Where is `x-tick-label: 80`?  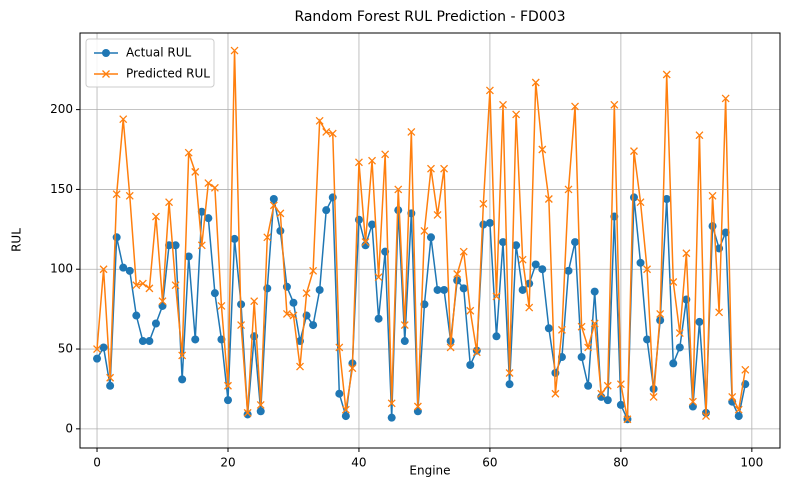
x-tick-label: 80 is located at coordinates (620, 463).